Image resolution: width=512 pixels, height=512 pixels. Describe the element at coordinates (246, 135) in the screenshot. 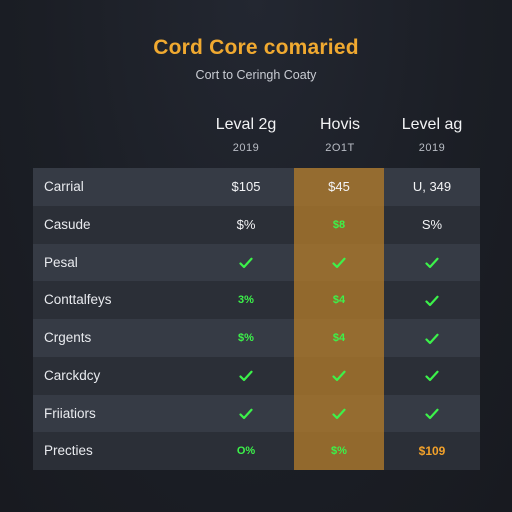

I see `column-header-1: Leval 2g 2019` at that location.